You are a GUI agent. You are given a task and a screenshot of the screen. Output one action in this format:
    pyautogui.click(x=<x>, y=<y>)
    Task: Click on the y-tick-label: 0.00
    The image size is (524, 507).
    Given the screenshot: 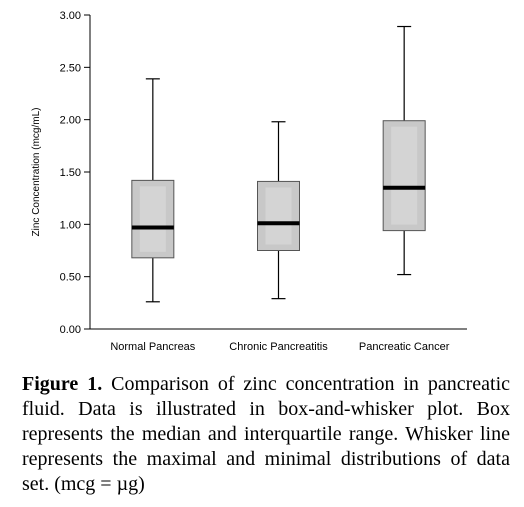 What is the action you would take?
    pyautogui.click(x=70, y=330)
    